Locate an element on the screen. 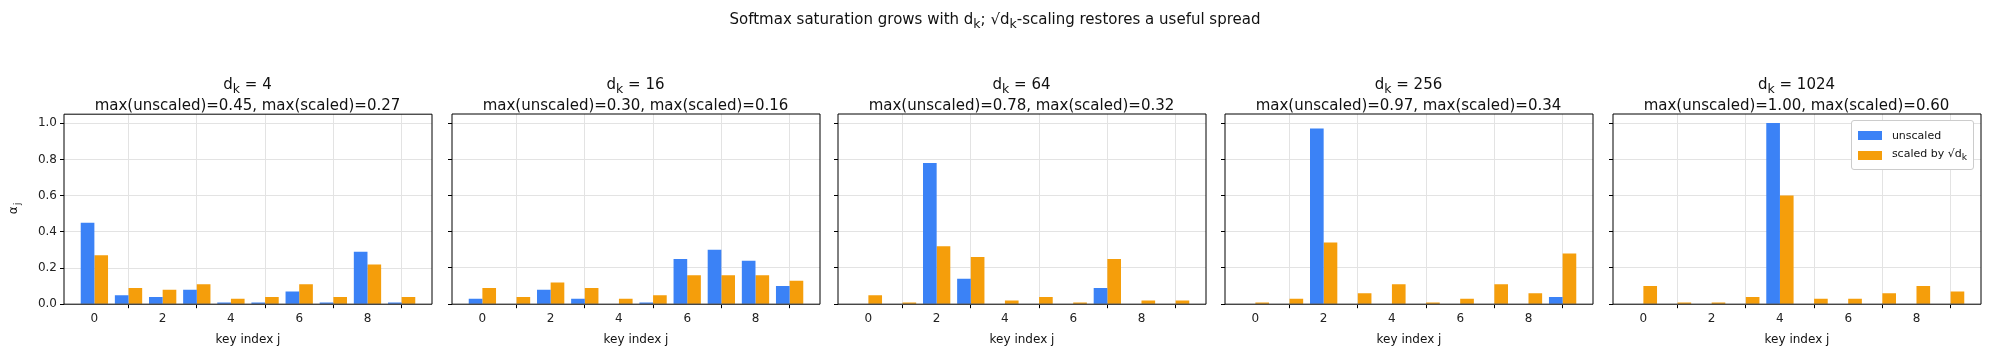 This screenshot has width=1990, height=351. legend-label: unscaled is located at coordinates (1916, 135).